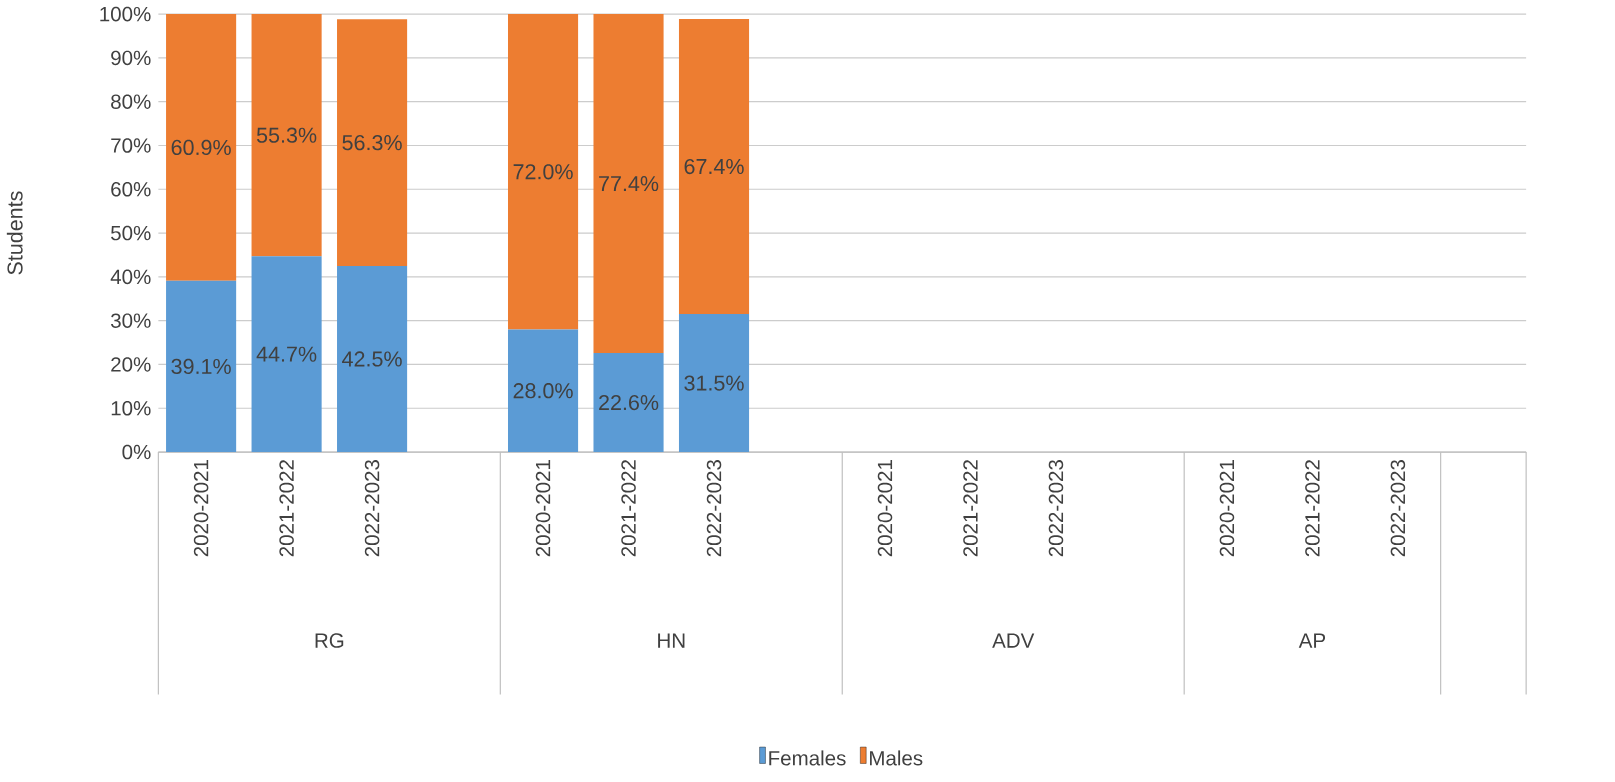 This screenshot has width=1615, height=782. I want to click on legend-label: Males, so click(896, 758).